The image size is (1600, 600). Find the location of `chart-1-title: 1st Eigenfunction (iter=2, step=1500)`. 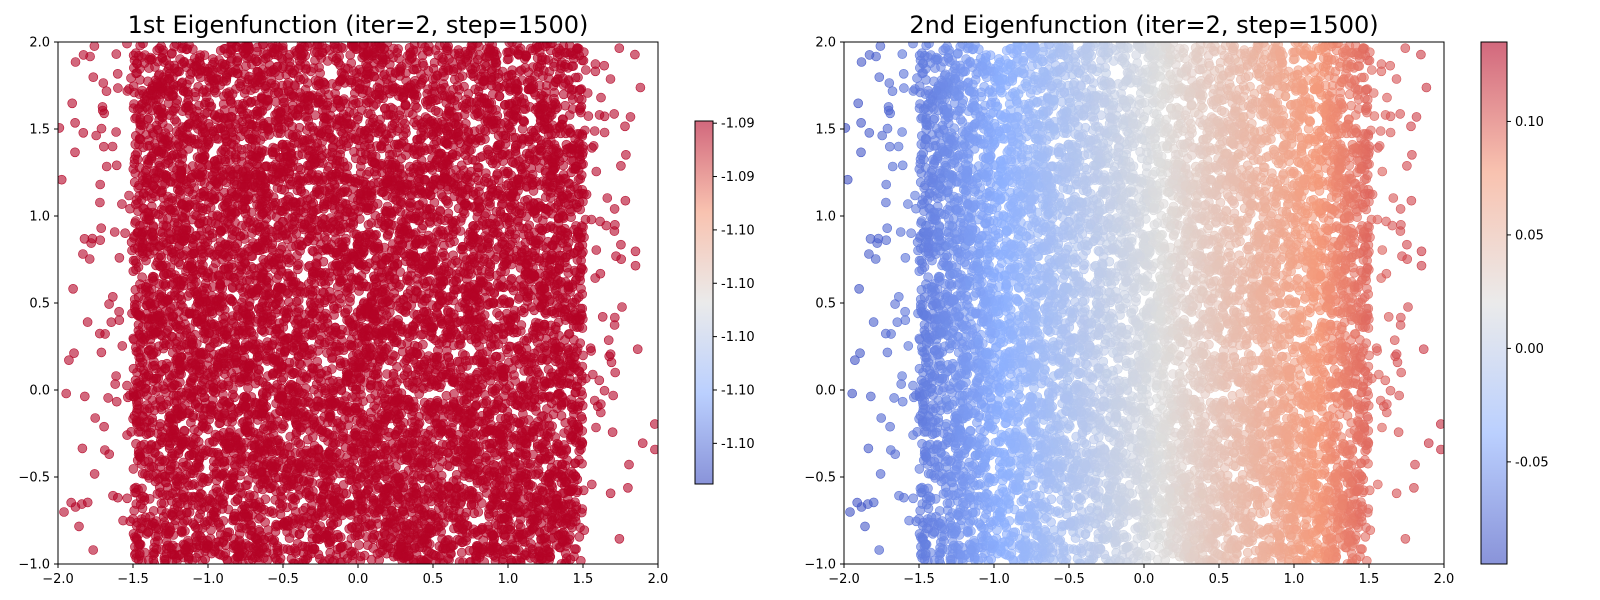

chart-1-title: 1st Eigenfunction (iter=2, step=1500) is located at coordinates (358, 25).